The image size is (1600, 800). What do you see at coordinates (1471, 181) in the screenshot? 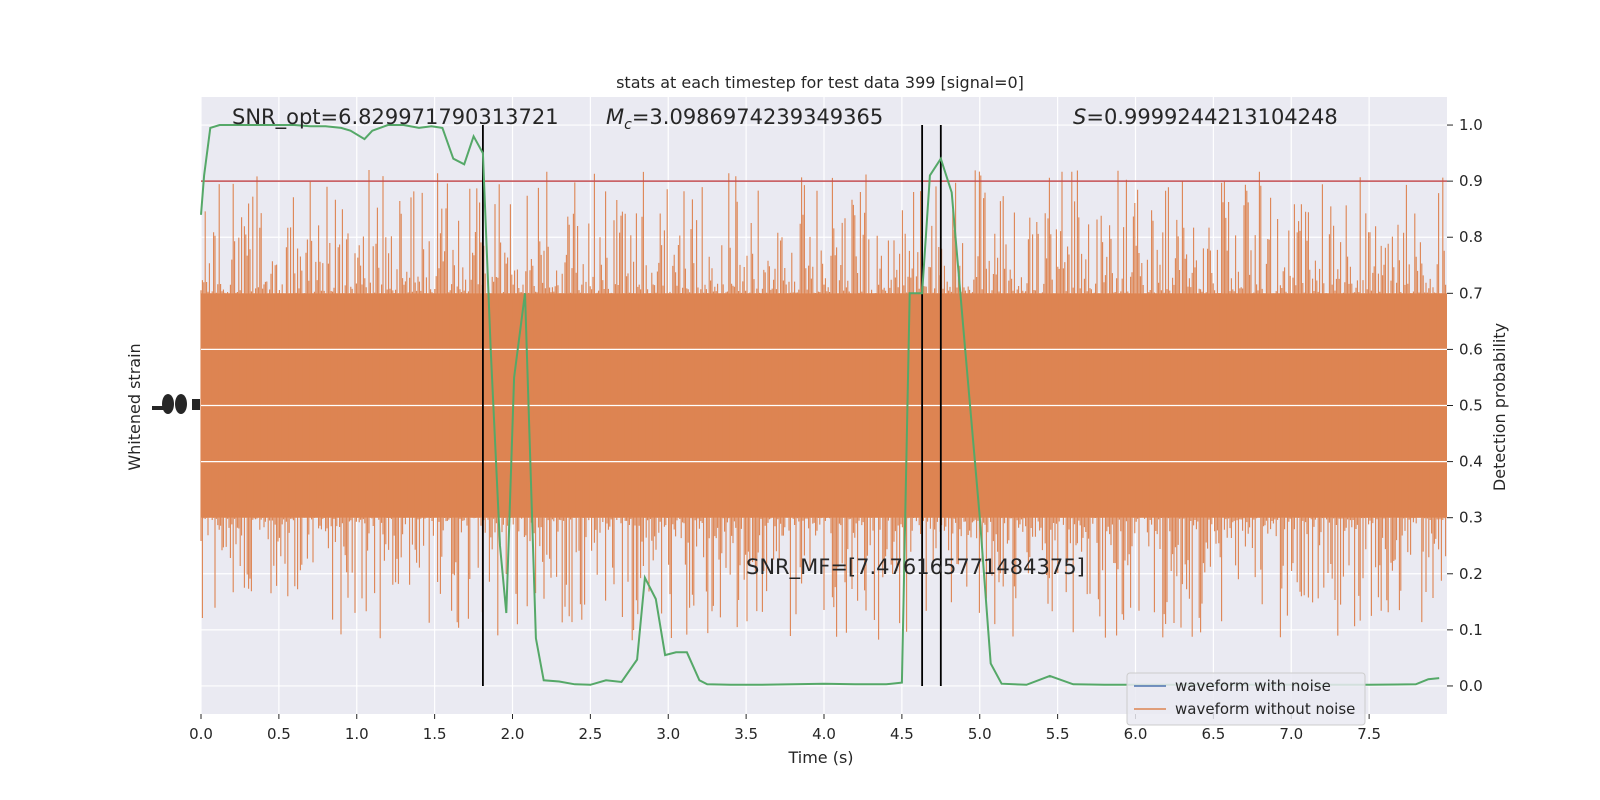
I see `y-tick-label: 0.9` at bounding box center [1471, 181].